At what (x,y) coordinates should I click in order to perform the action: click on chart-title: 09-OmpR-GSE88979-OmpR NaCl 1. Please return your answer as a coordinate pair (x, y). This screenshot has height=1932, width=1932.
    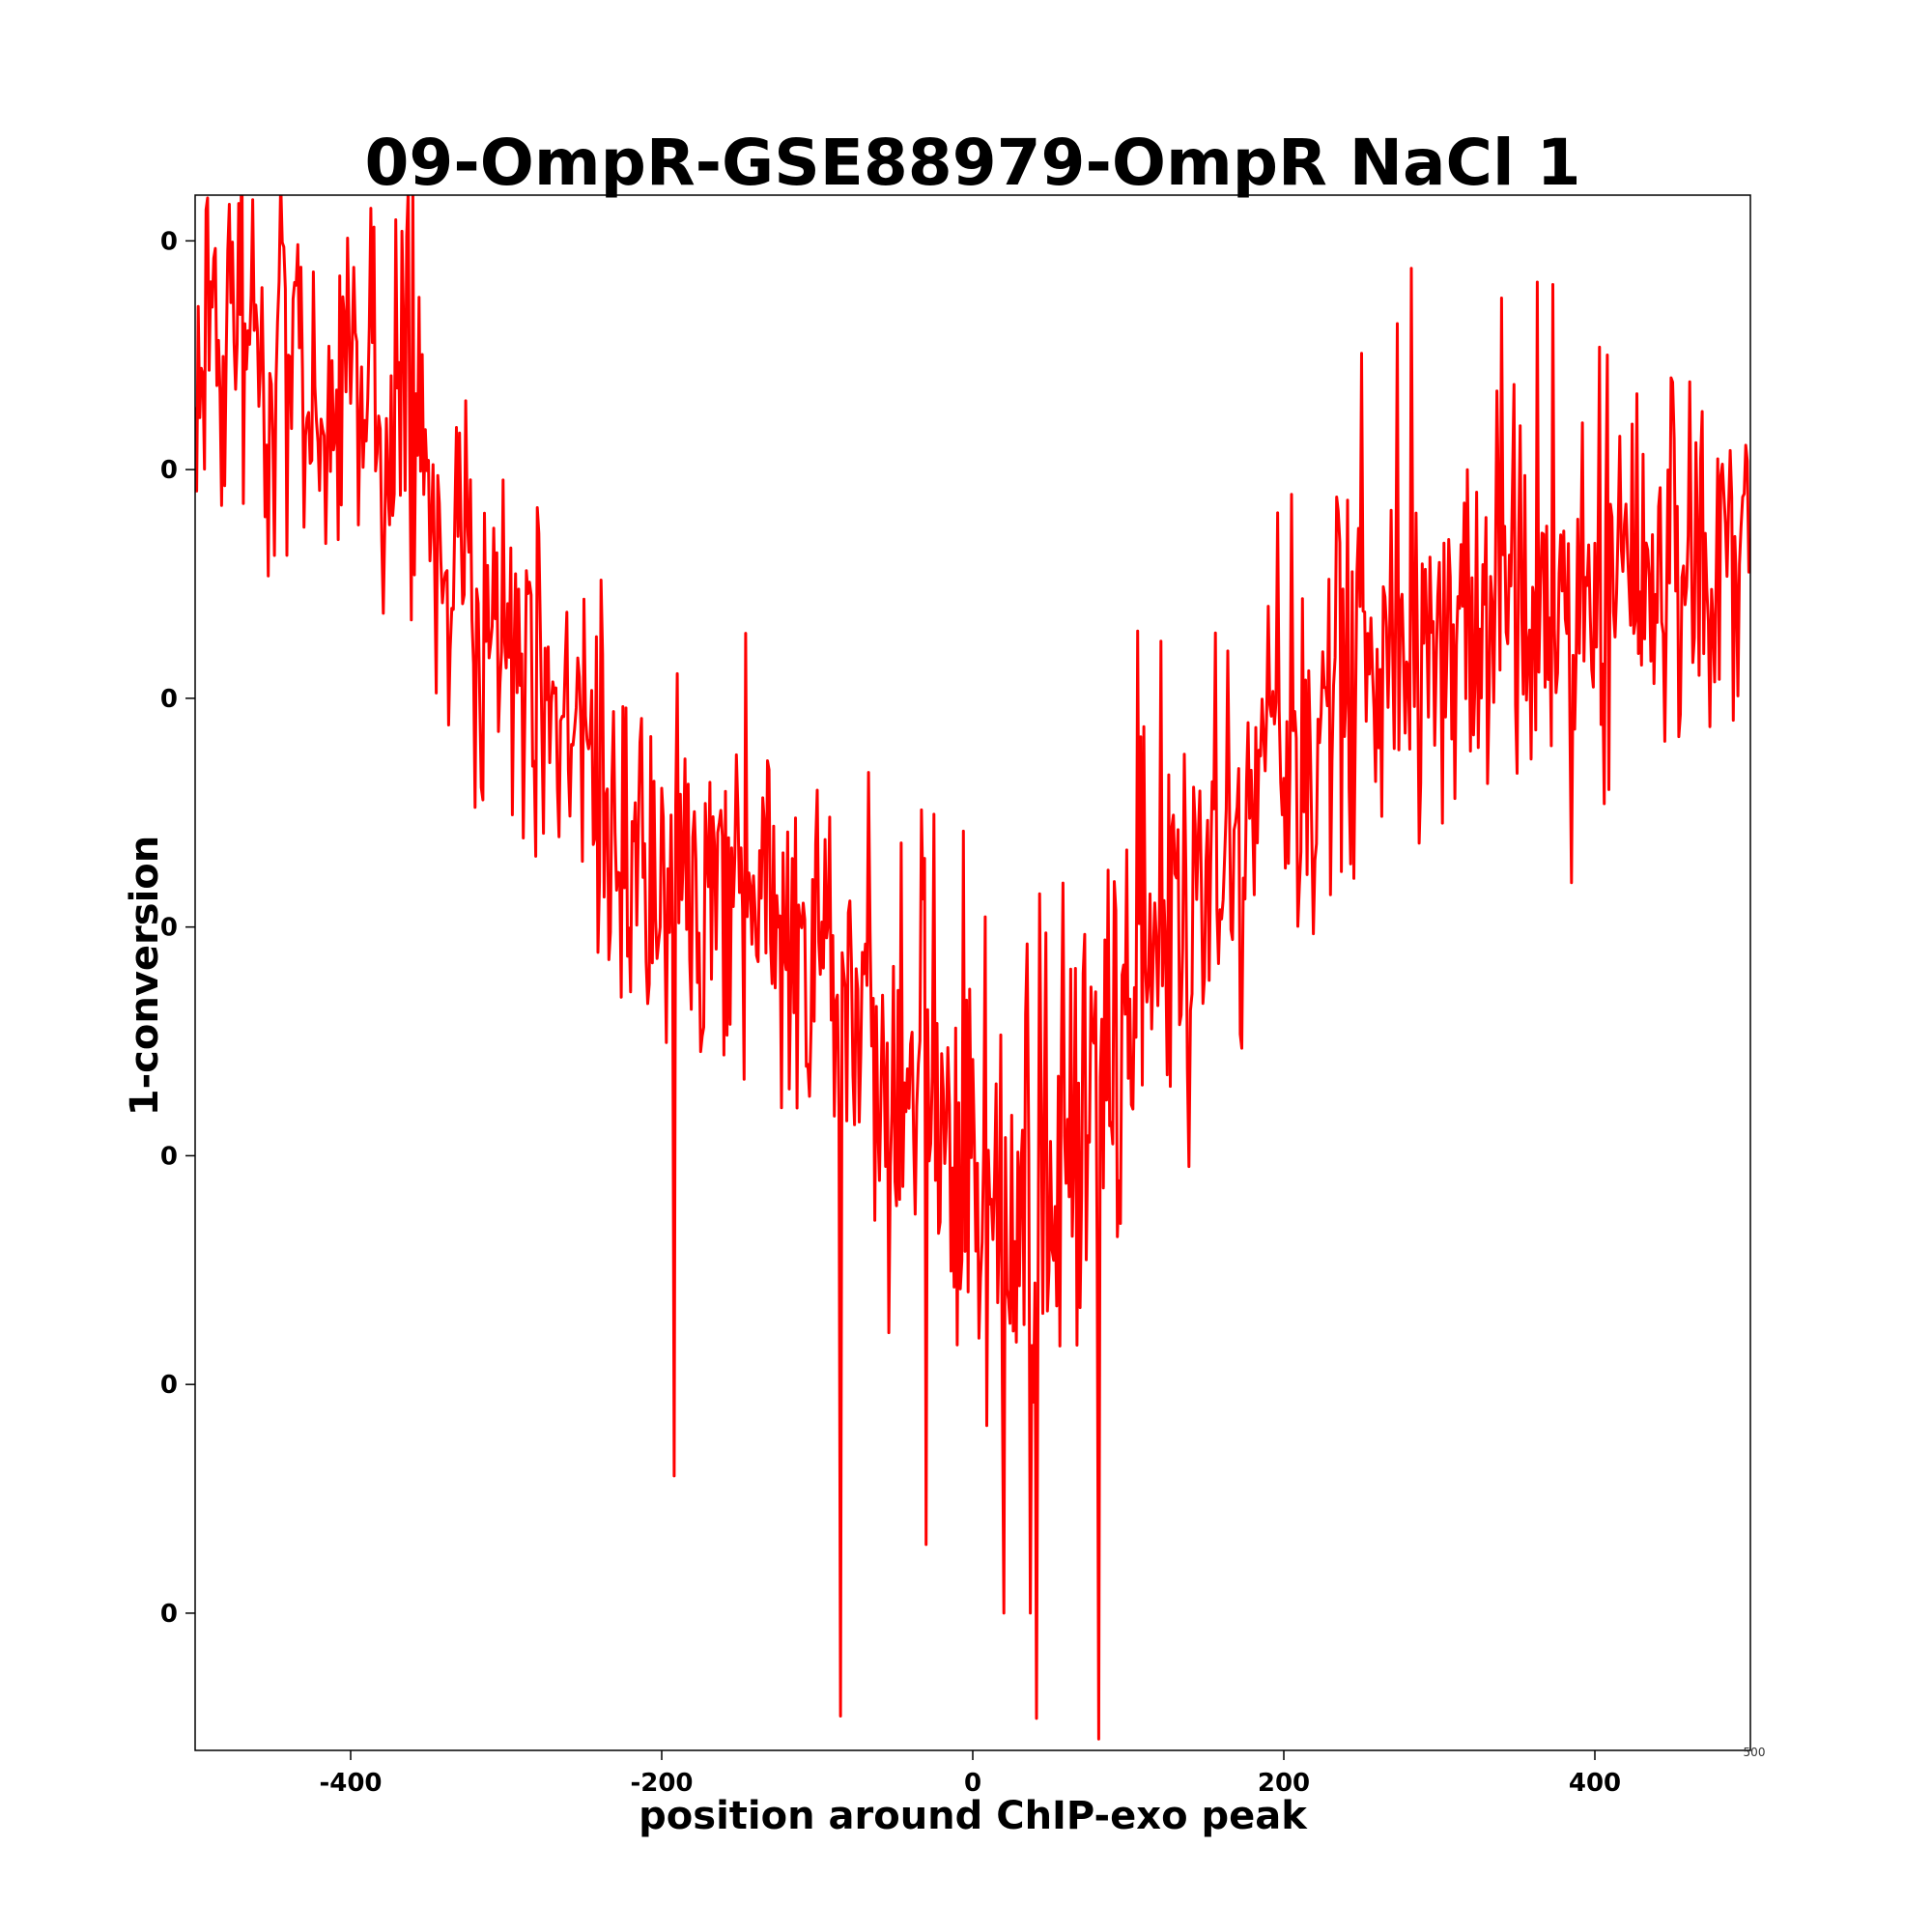
    Looking at the image, I should click on (972, 163).